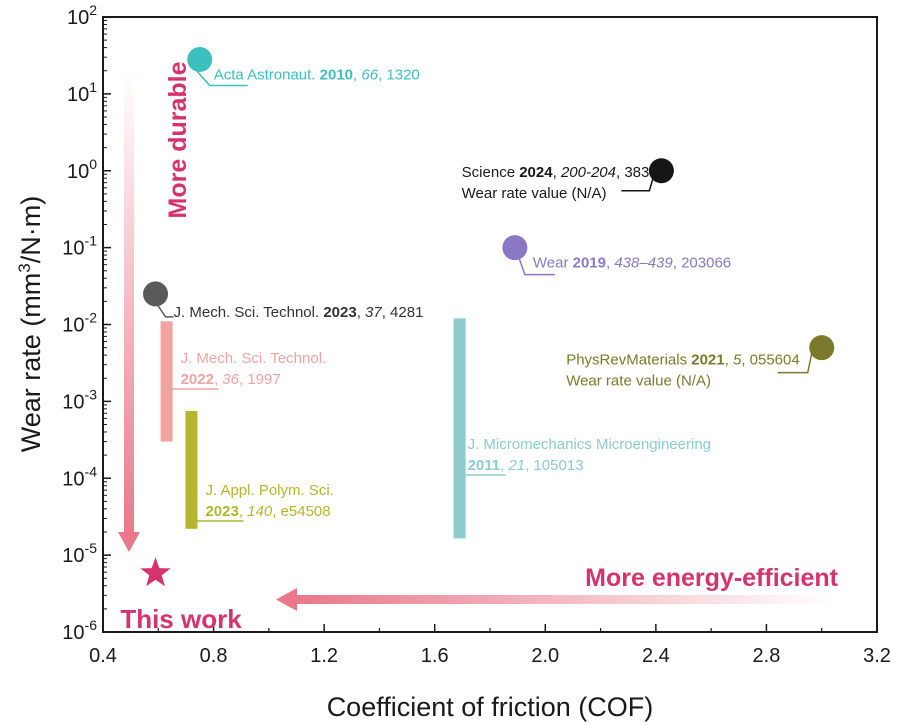  I want to click on this-work-label: This work, so click(181, 619).